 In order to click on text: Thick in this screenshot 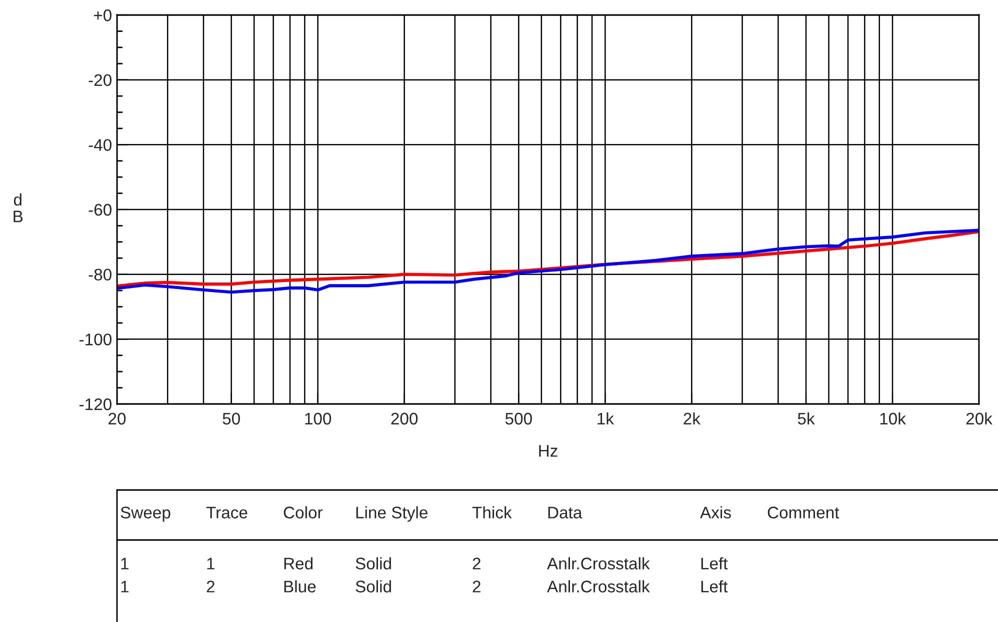, I will do `click(492, 512)`.